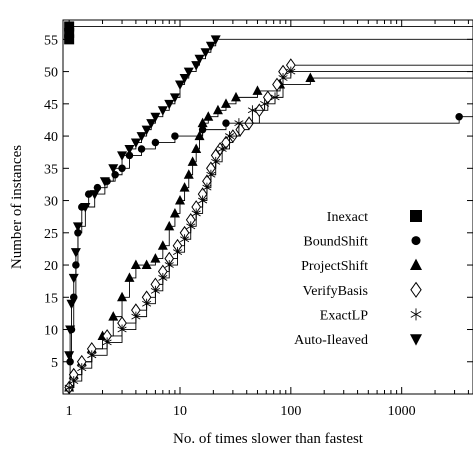  Describe the element at coordinates (268, 439) in the screenshot. I see `x-axis-title: No. of times slower than fastest` at that location.